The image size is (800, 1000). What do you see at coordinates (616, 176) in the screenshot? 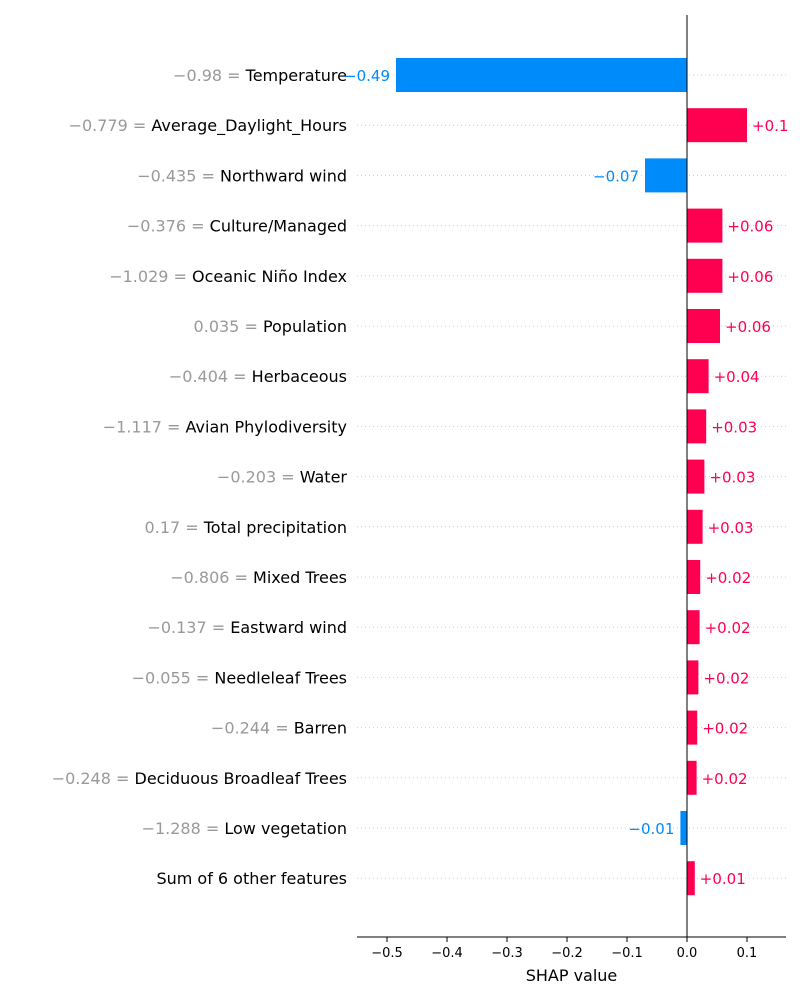
I see `bar-value-label: −0.07` at bounding box center [616, 176].